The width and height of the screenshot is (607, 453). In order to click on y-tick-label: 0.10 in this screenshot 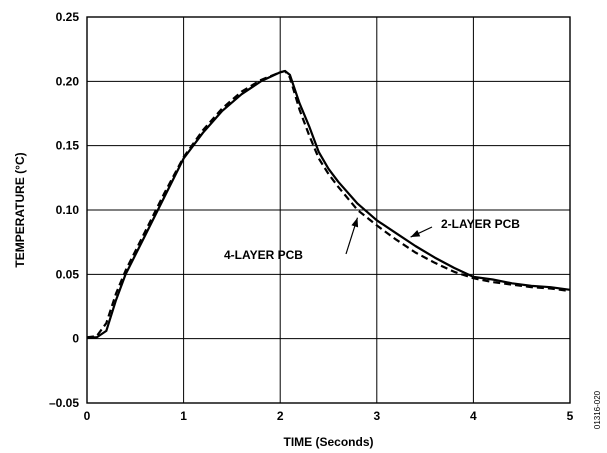, I will do `click(68, 210)`.